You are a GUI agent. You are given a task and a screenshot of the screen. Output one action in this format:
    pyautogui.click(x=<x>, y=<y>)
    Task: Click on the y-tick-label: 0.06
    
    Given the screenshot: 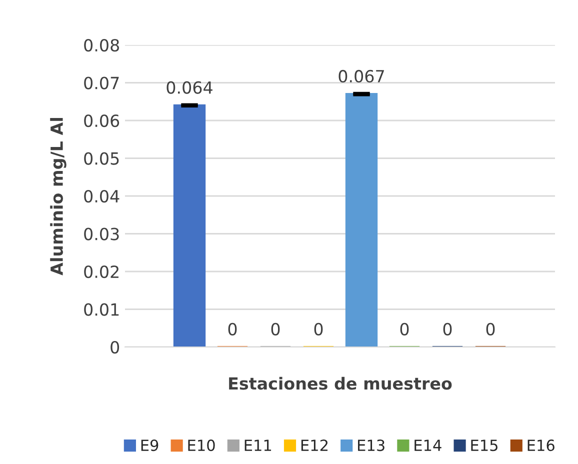 What is the action you would take?
    pyautogui.click(x=102, y=121)
    